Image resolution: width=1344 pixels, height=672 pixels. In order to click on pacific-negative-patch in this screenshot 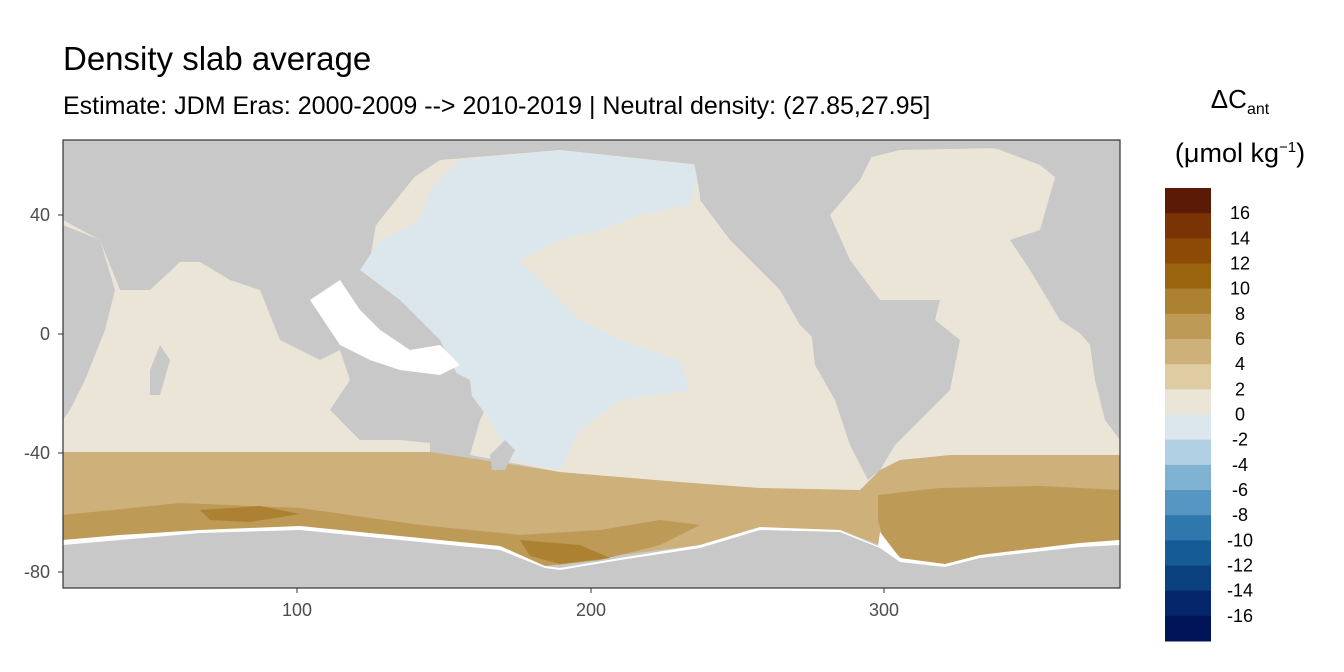, I will do `click(530, 310)`.